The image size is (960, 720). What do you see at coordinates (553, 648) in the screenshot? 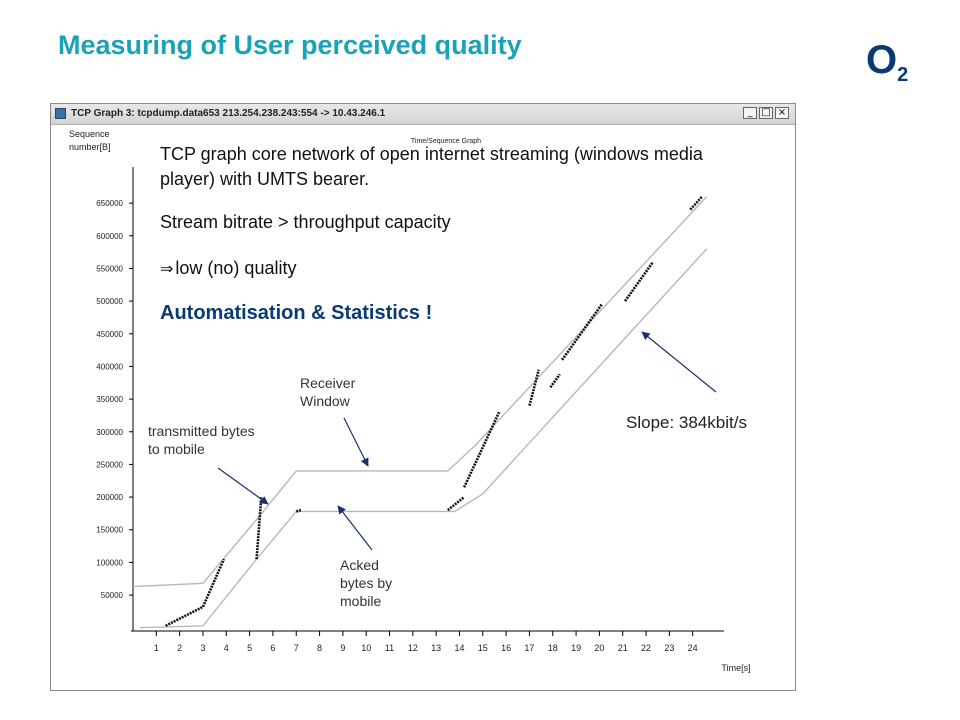
I see `x-tick-label: 18` at bounding box center [553, 648].